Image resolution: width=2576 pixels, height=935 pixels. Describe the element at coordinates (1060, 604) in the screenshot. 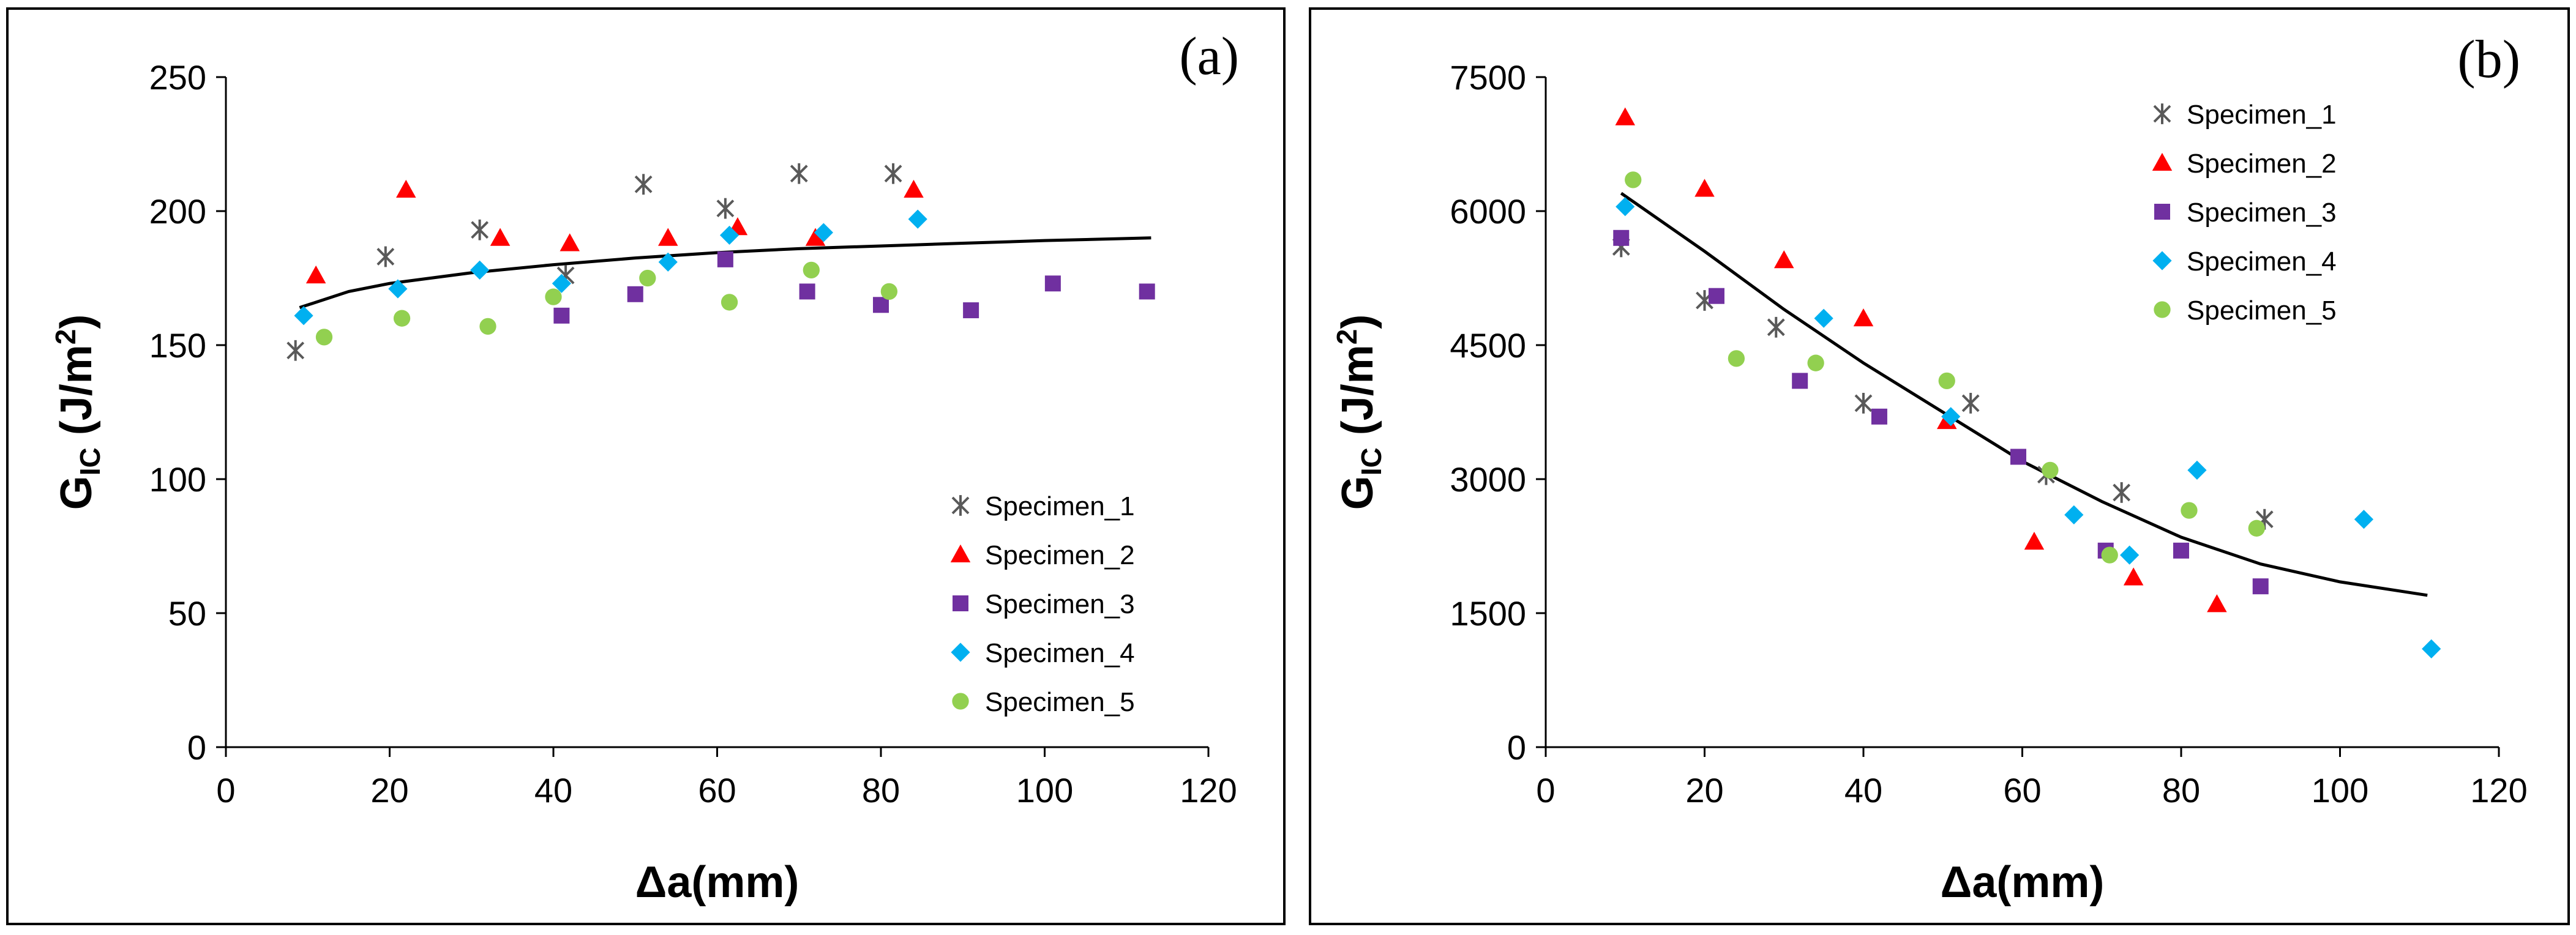

I see `legend-label: Specimen_3` at that location.